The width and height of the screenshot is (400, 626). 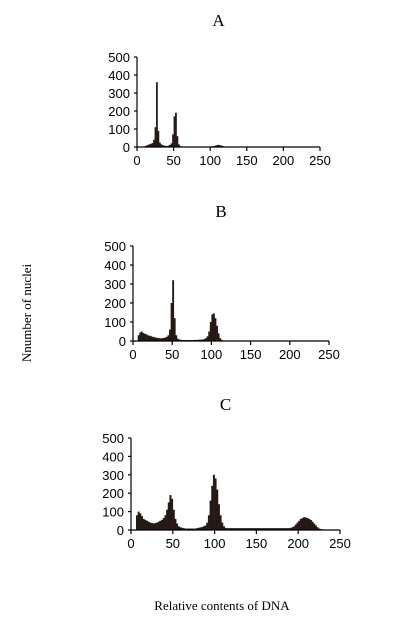 I want to click on panel-title: B, so click(x=220, y=211).